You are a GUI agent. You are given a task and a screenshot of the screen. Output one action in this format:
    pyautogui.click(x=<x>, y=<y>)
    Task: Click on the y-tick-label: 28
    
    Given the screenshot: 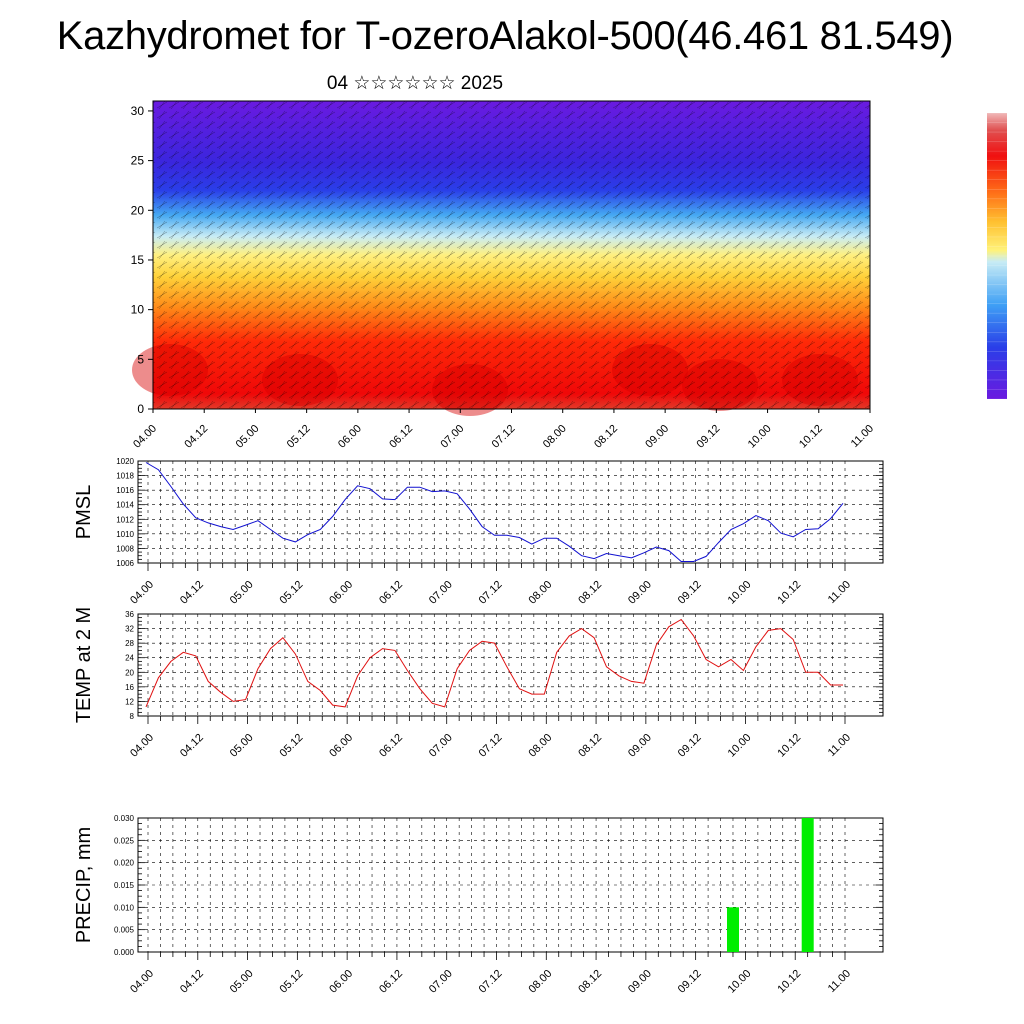 What is the action you would take?
    pyautogui.click(x=129, y=643)
    